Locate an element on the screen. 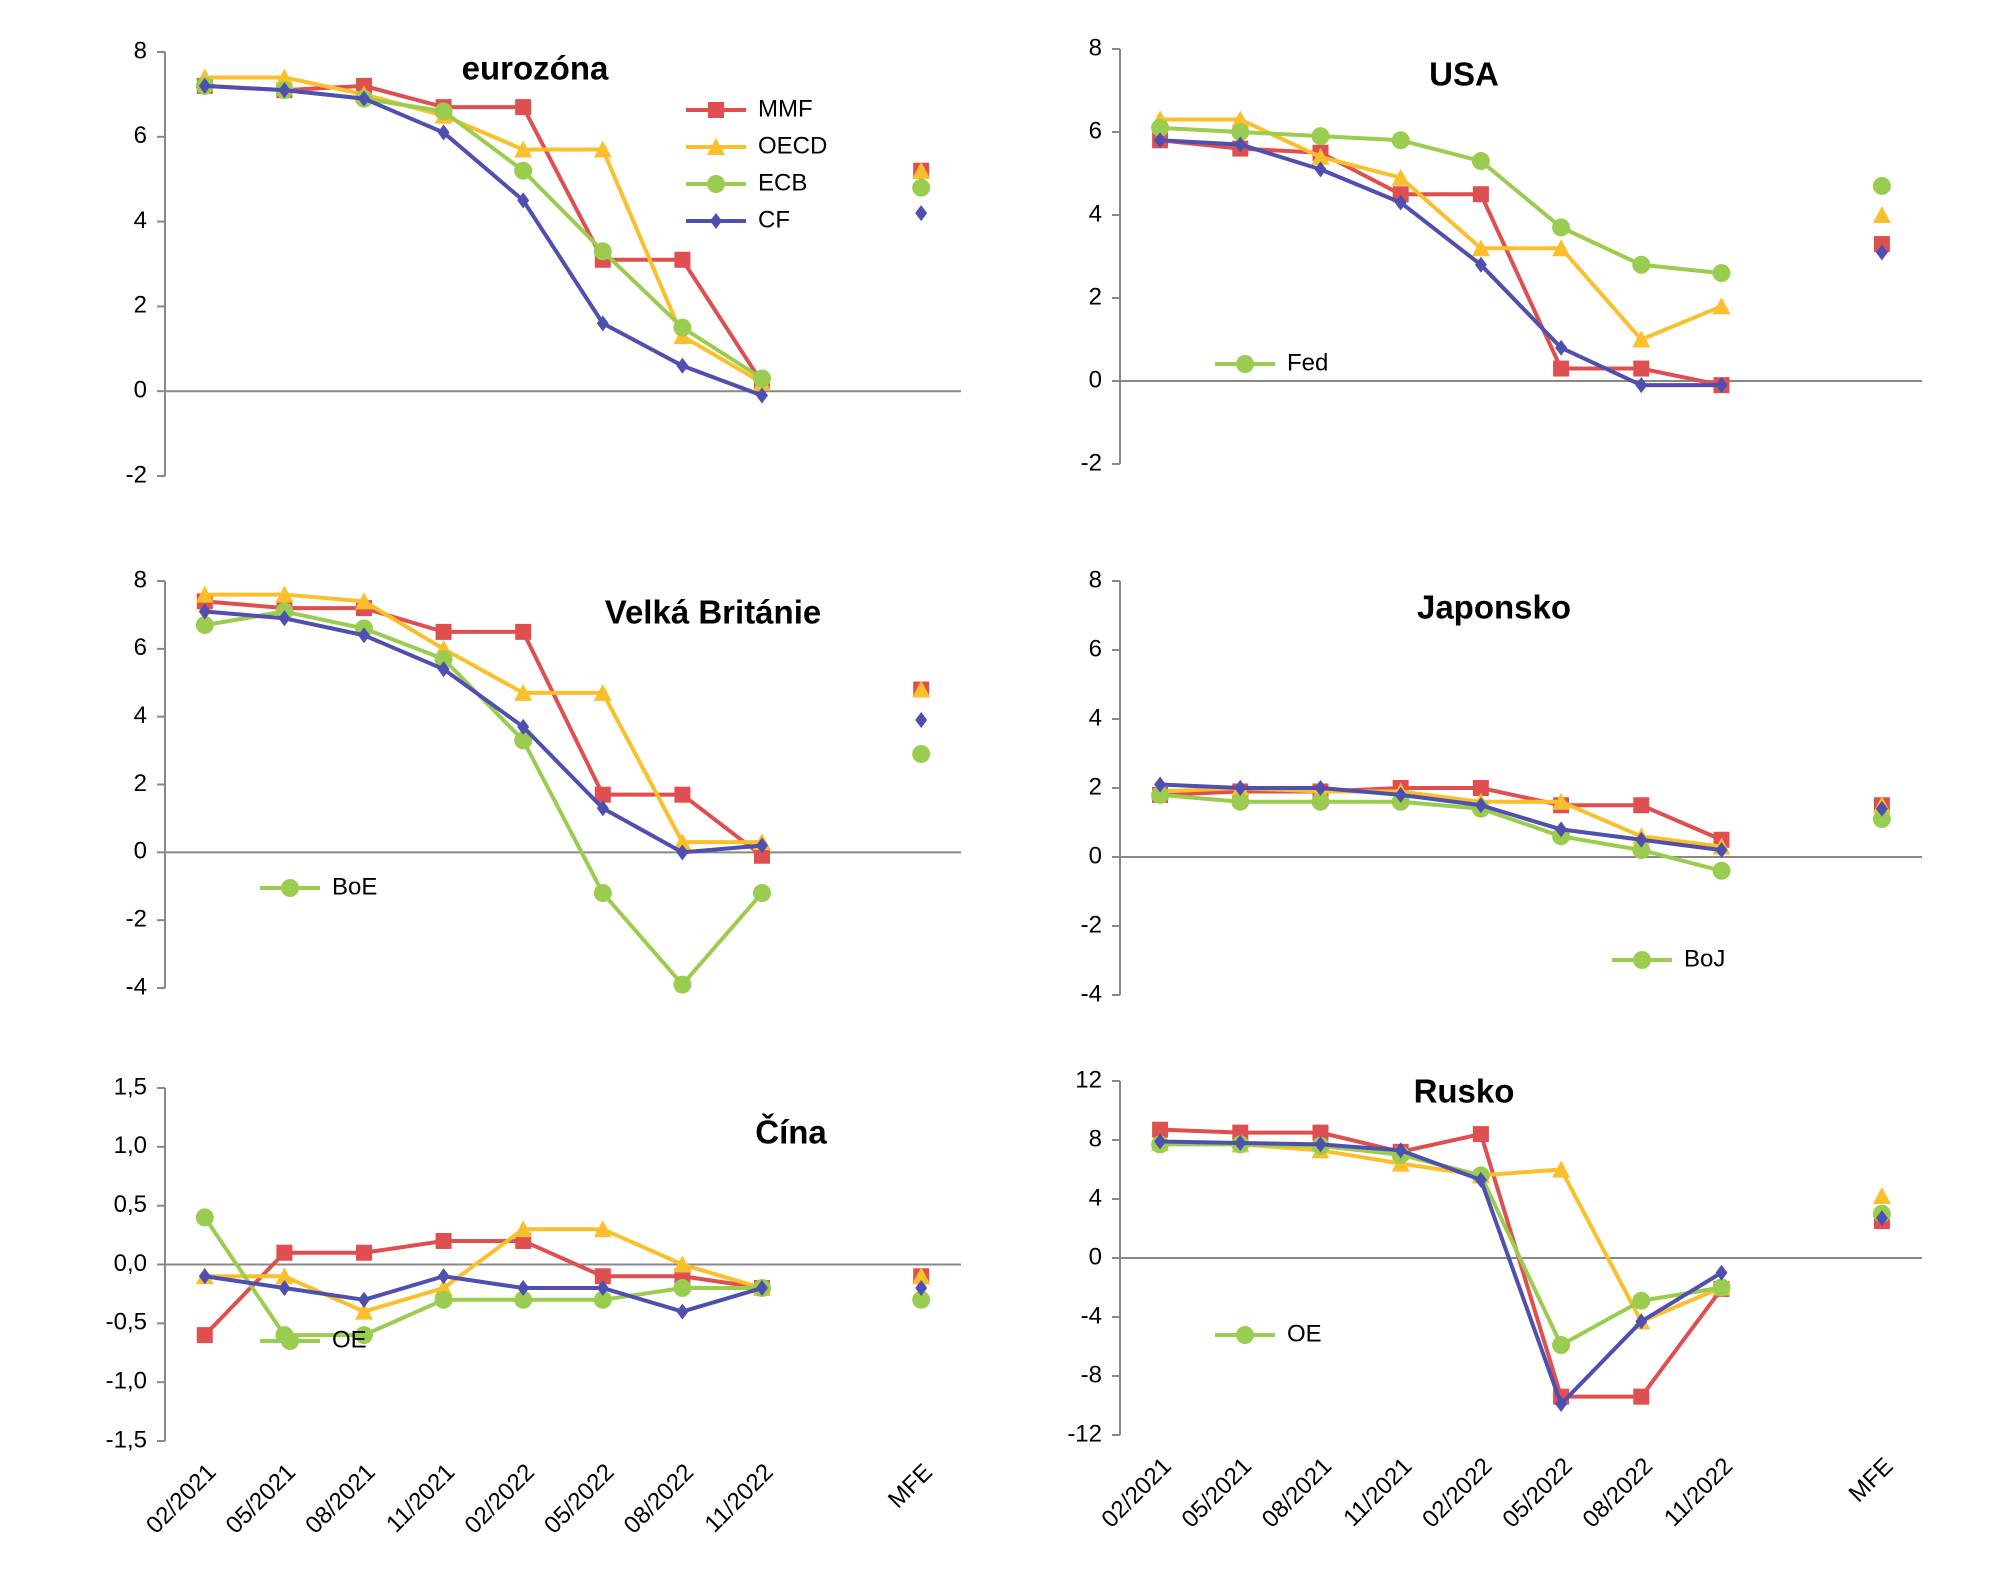 The height and width of the screenshot is (1596, 2000). legend-label: ECB is located at coordinates (782, 182).